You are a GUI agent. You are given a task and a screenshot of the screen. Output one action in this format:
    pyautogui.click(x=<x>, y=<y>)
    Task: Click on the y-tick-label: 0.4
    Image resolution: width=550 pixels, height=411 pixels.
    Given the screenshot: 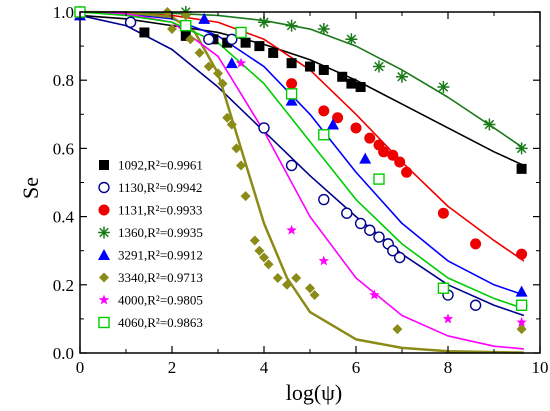 What is the action you would take?
    pyautogui.click(x=64, y=217)
    